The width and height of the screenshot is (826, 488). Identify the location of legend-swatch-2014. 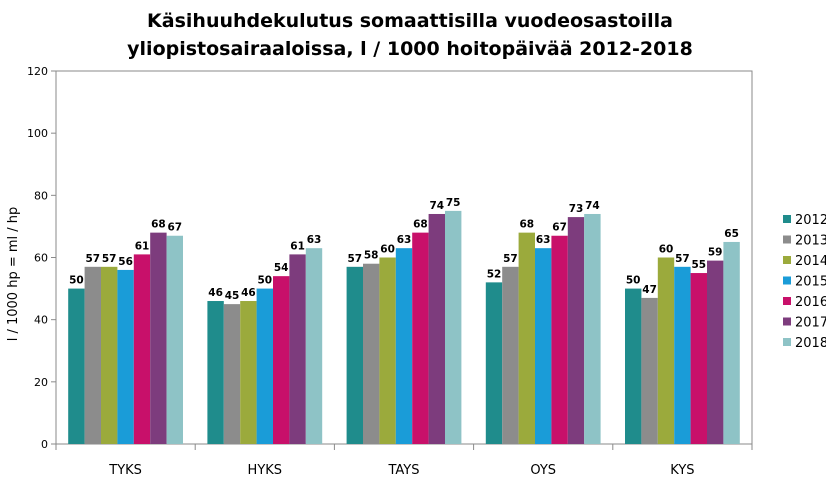
(787, 260).